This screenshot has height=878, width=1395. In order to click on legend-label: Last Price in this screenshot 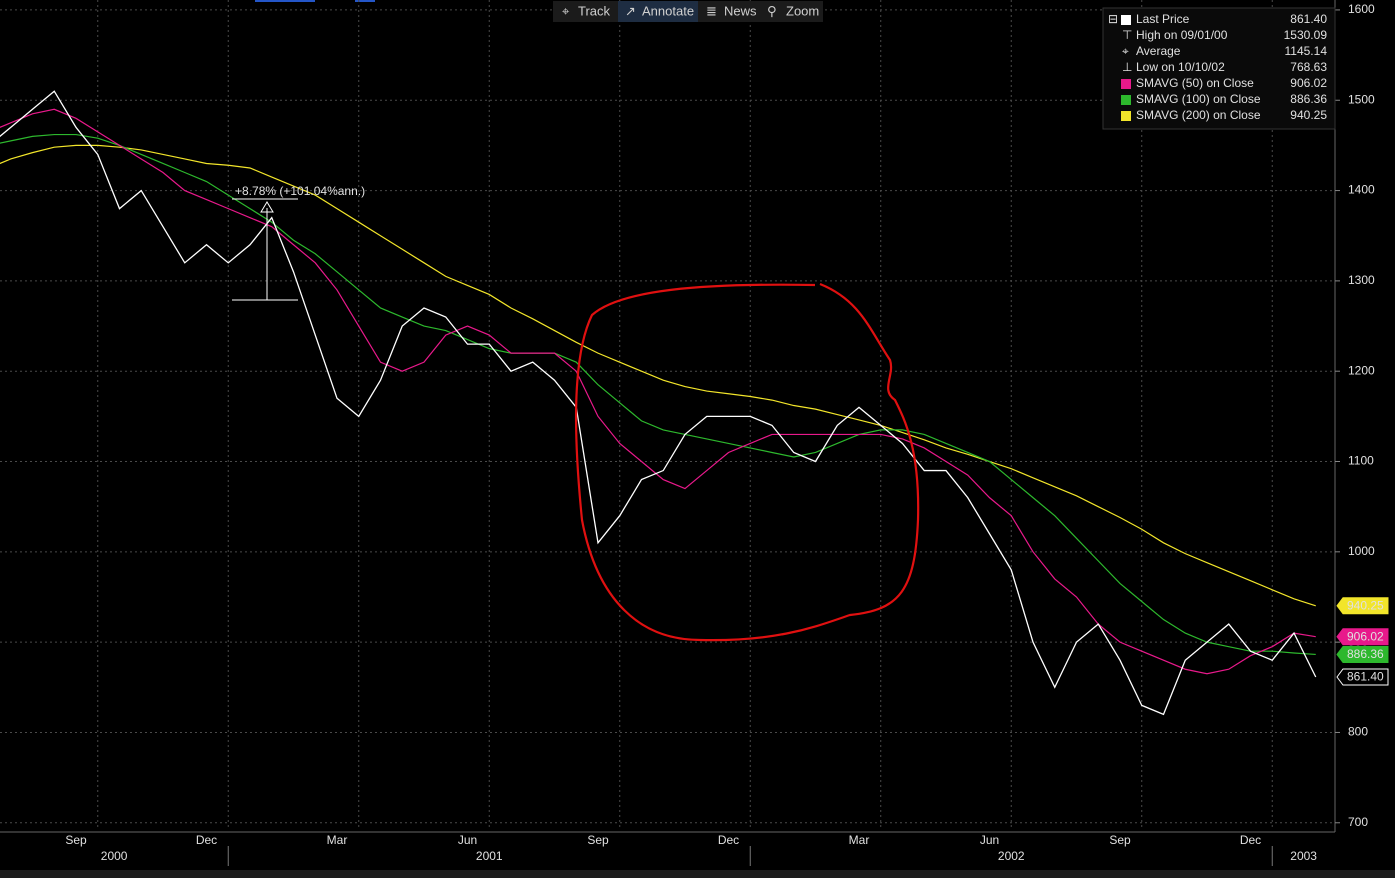, I will do `click(1163, 19)`.